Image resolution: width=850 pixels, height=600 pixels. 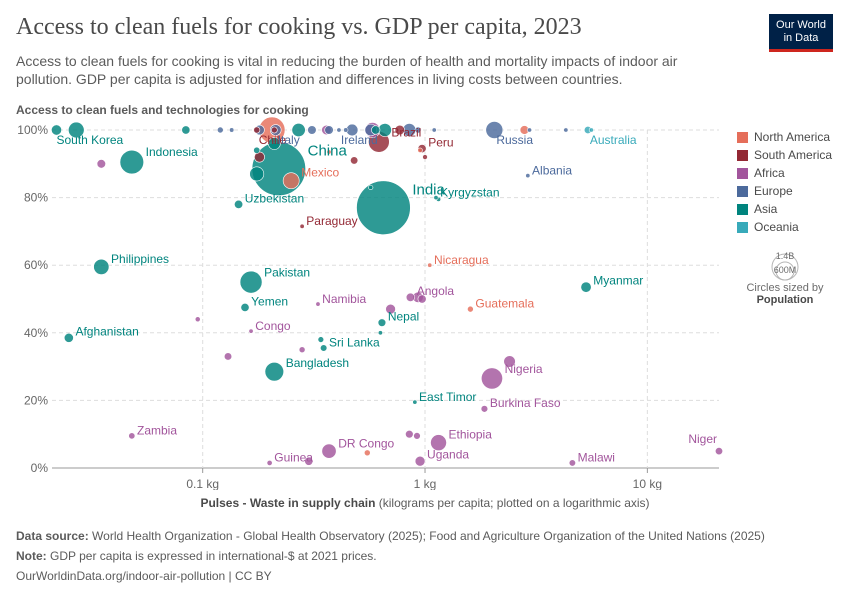 I want to click on point-india, so click(x=383, y=207).